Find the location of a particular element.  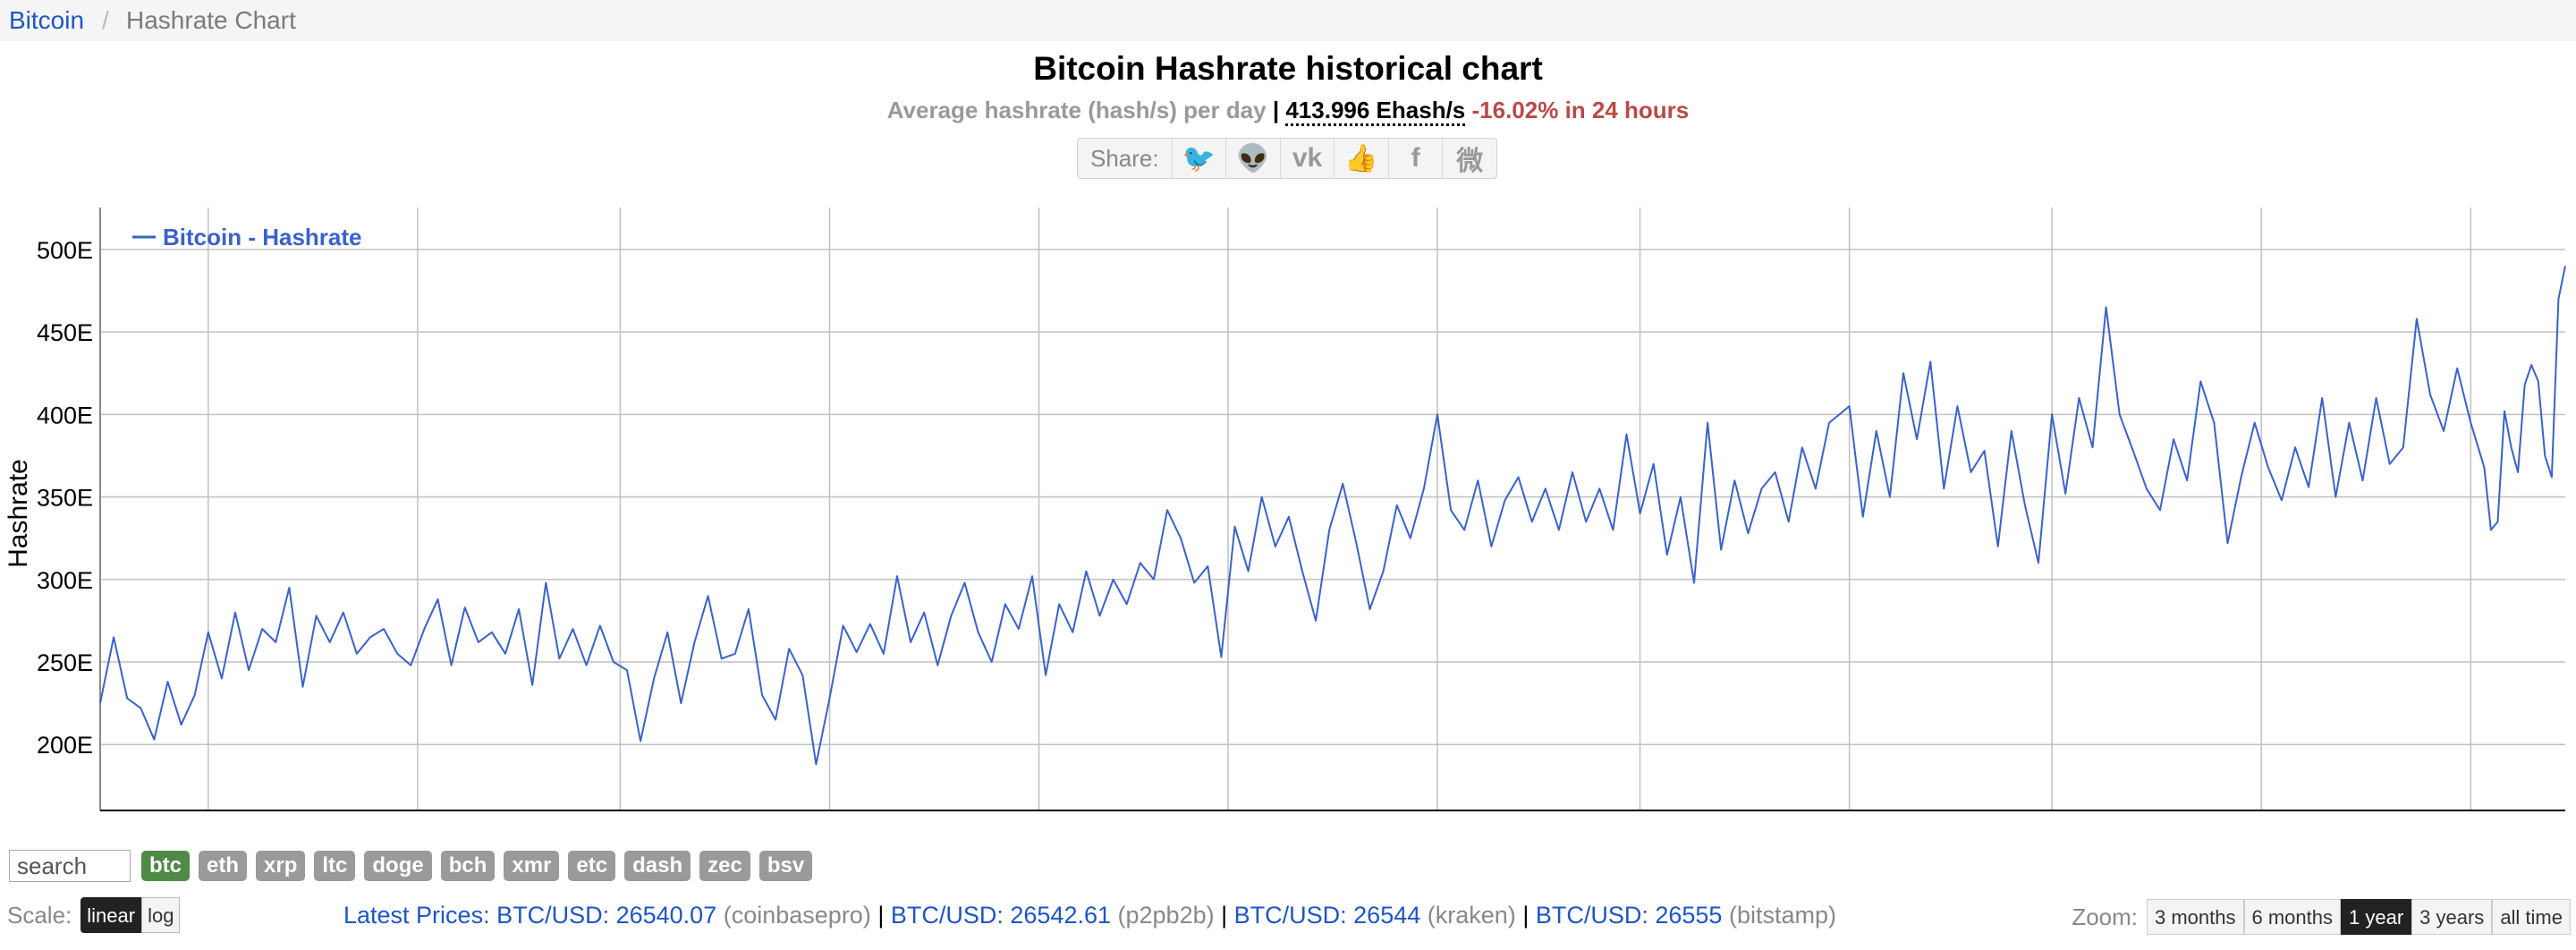

y-tick-label: 500E is located at coordinates (65, 250).